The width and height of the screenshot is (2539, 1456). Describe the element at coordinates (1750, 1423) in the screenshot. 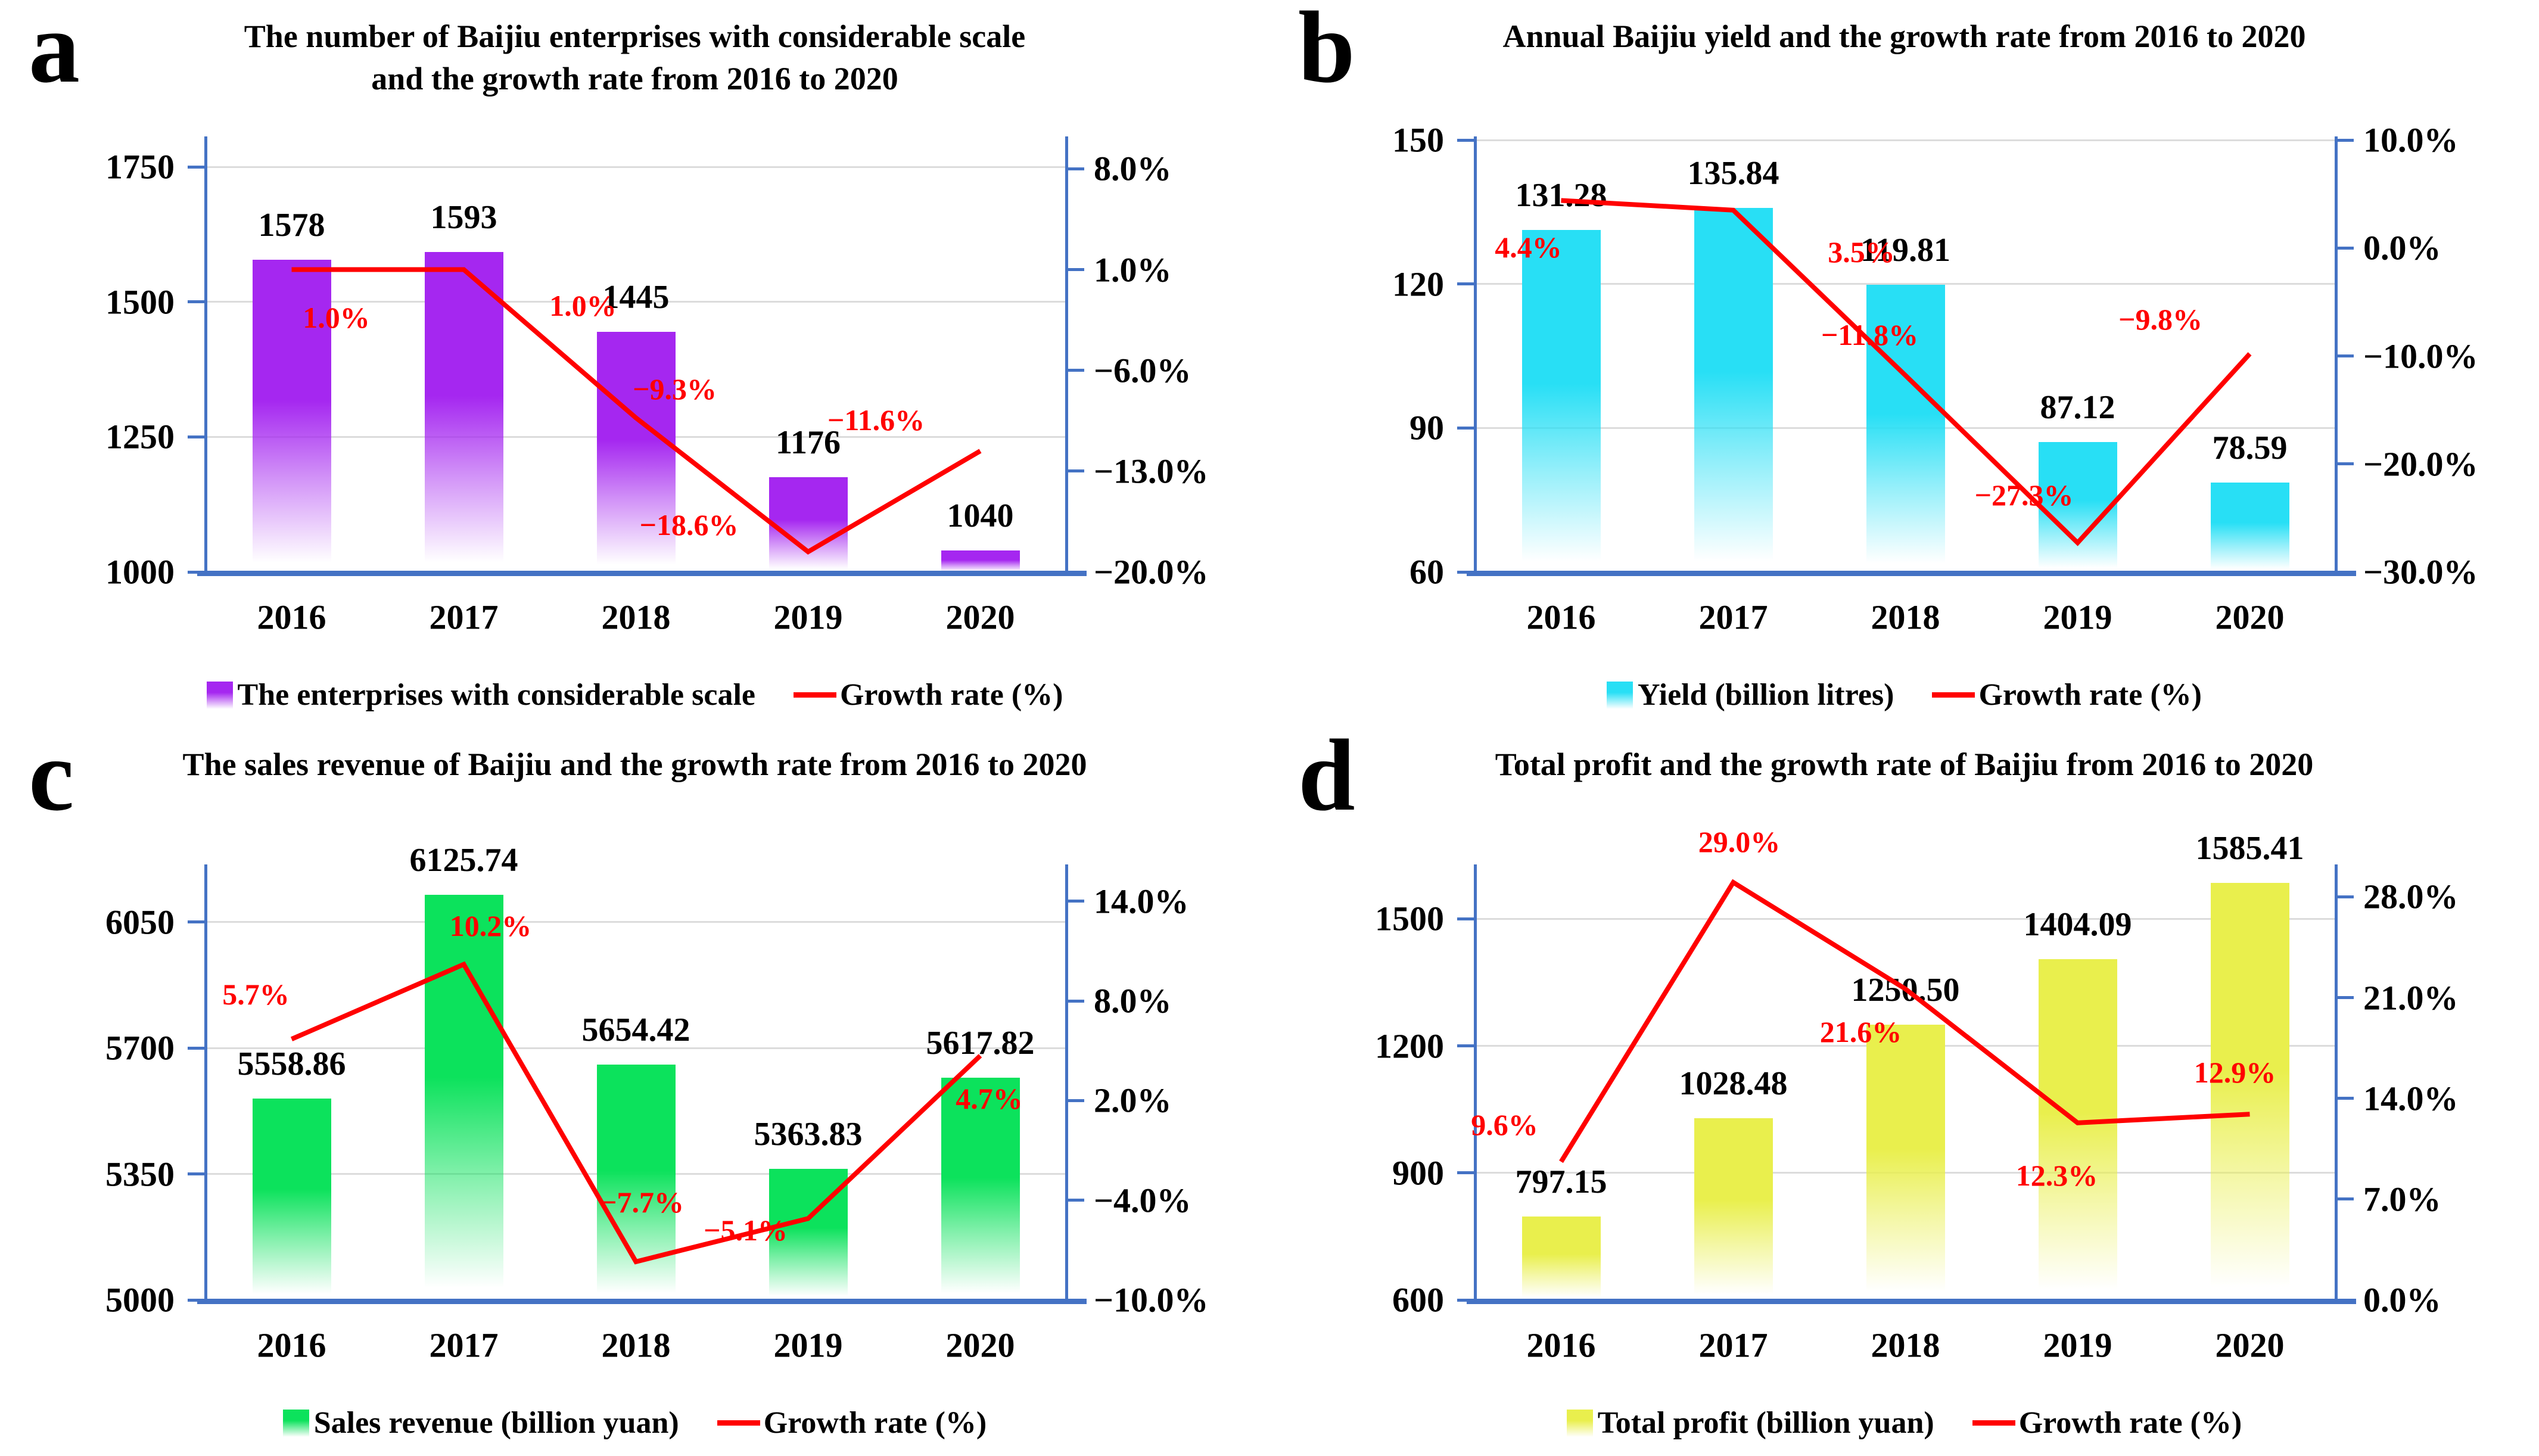

I see `legend-item-bar: Total profit (billion yuan)` at that location.